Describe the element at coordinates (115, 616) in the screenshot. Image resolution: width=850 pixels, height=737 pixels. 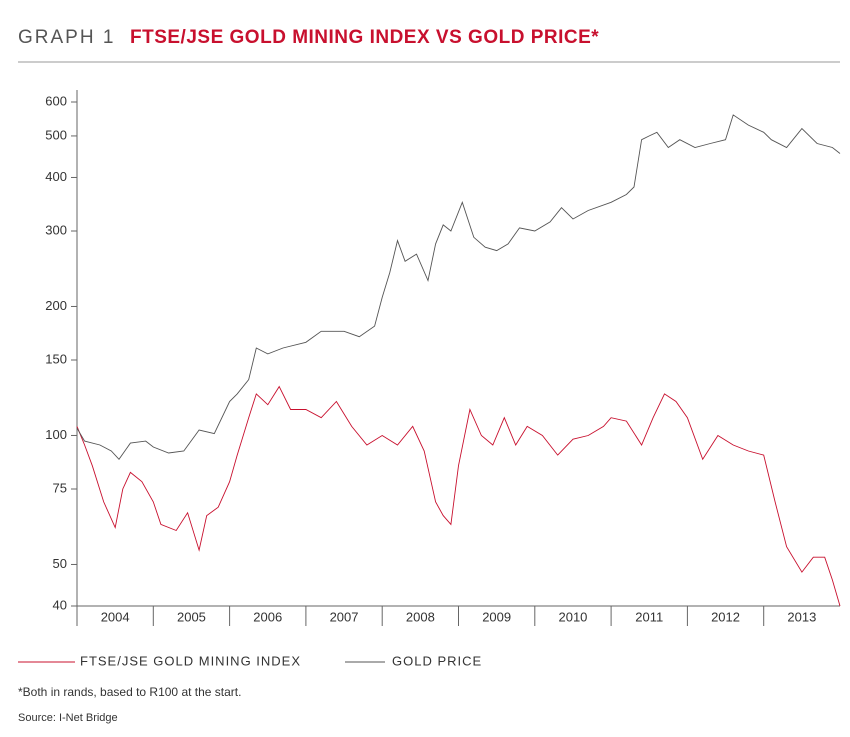
I see `x-tick-label: 2004` at that location.